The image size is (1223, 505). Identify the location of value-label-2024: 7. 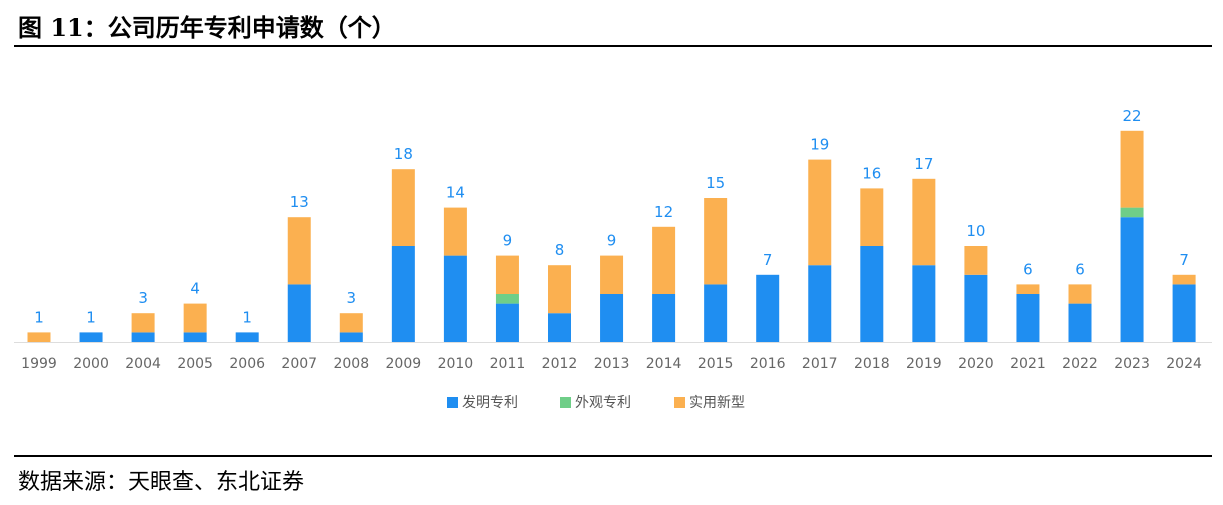
(1184, 260).